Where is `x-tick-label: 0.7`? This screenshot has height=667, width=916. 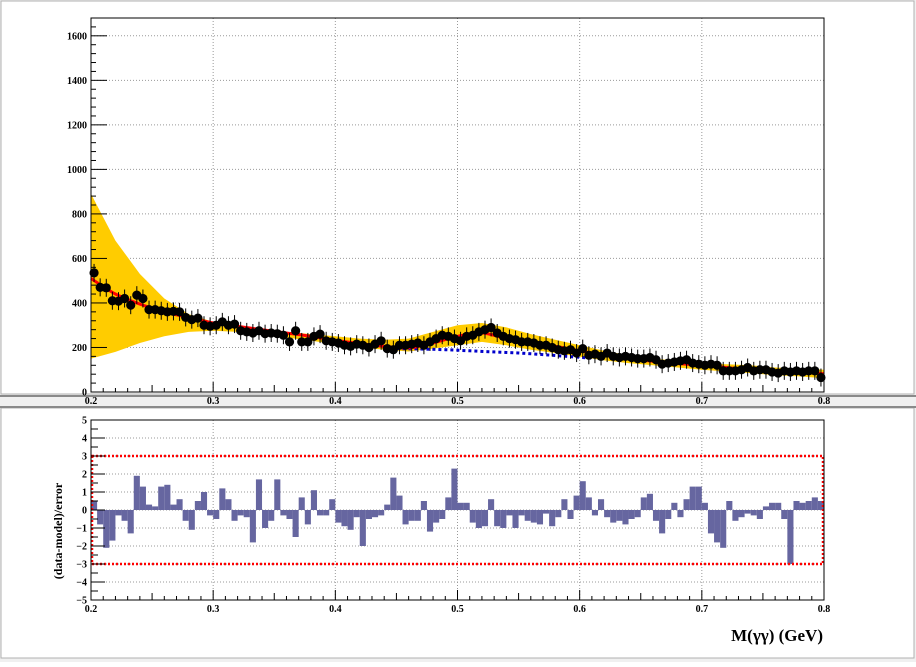
x-tick-label: 0.7 is located at coordinates (702, 609).